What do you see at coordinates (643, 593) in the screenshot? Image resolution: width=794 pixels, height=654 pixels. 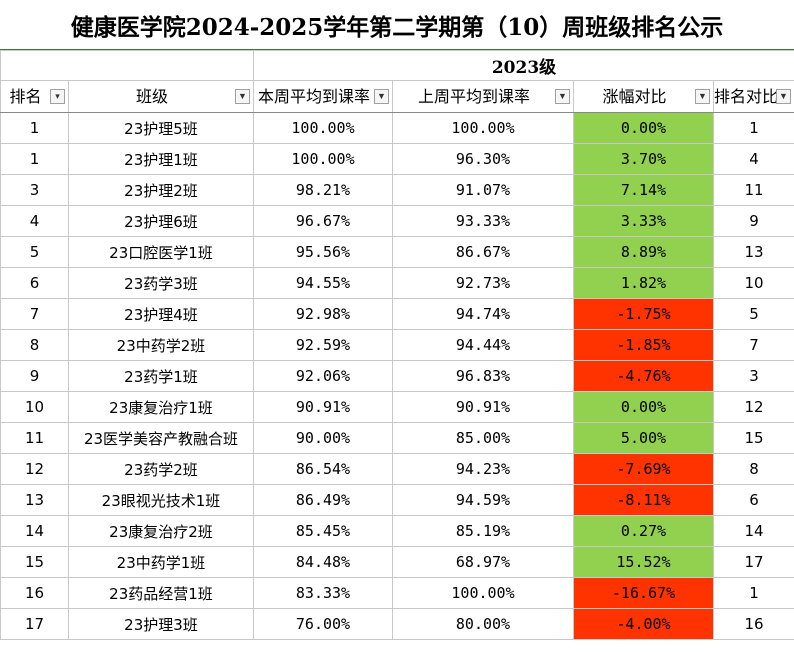 I see `change-cell: -16.67%` at bounding box center [643, 593].